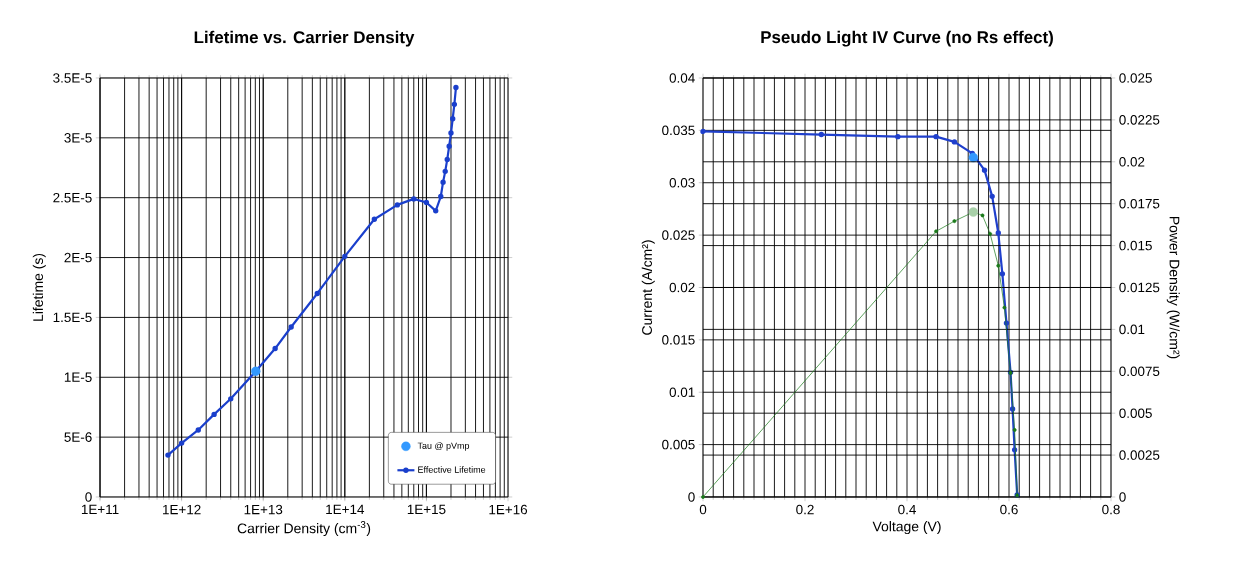 This screenshot has height=568, width=1236. I want to click on y-axis-title: Lifetime (s), so click(39, 287).